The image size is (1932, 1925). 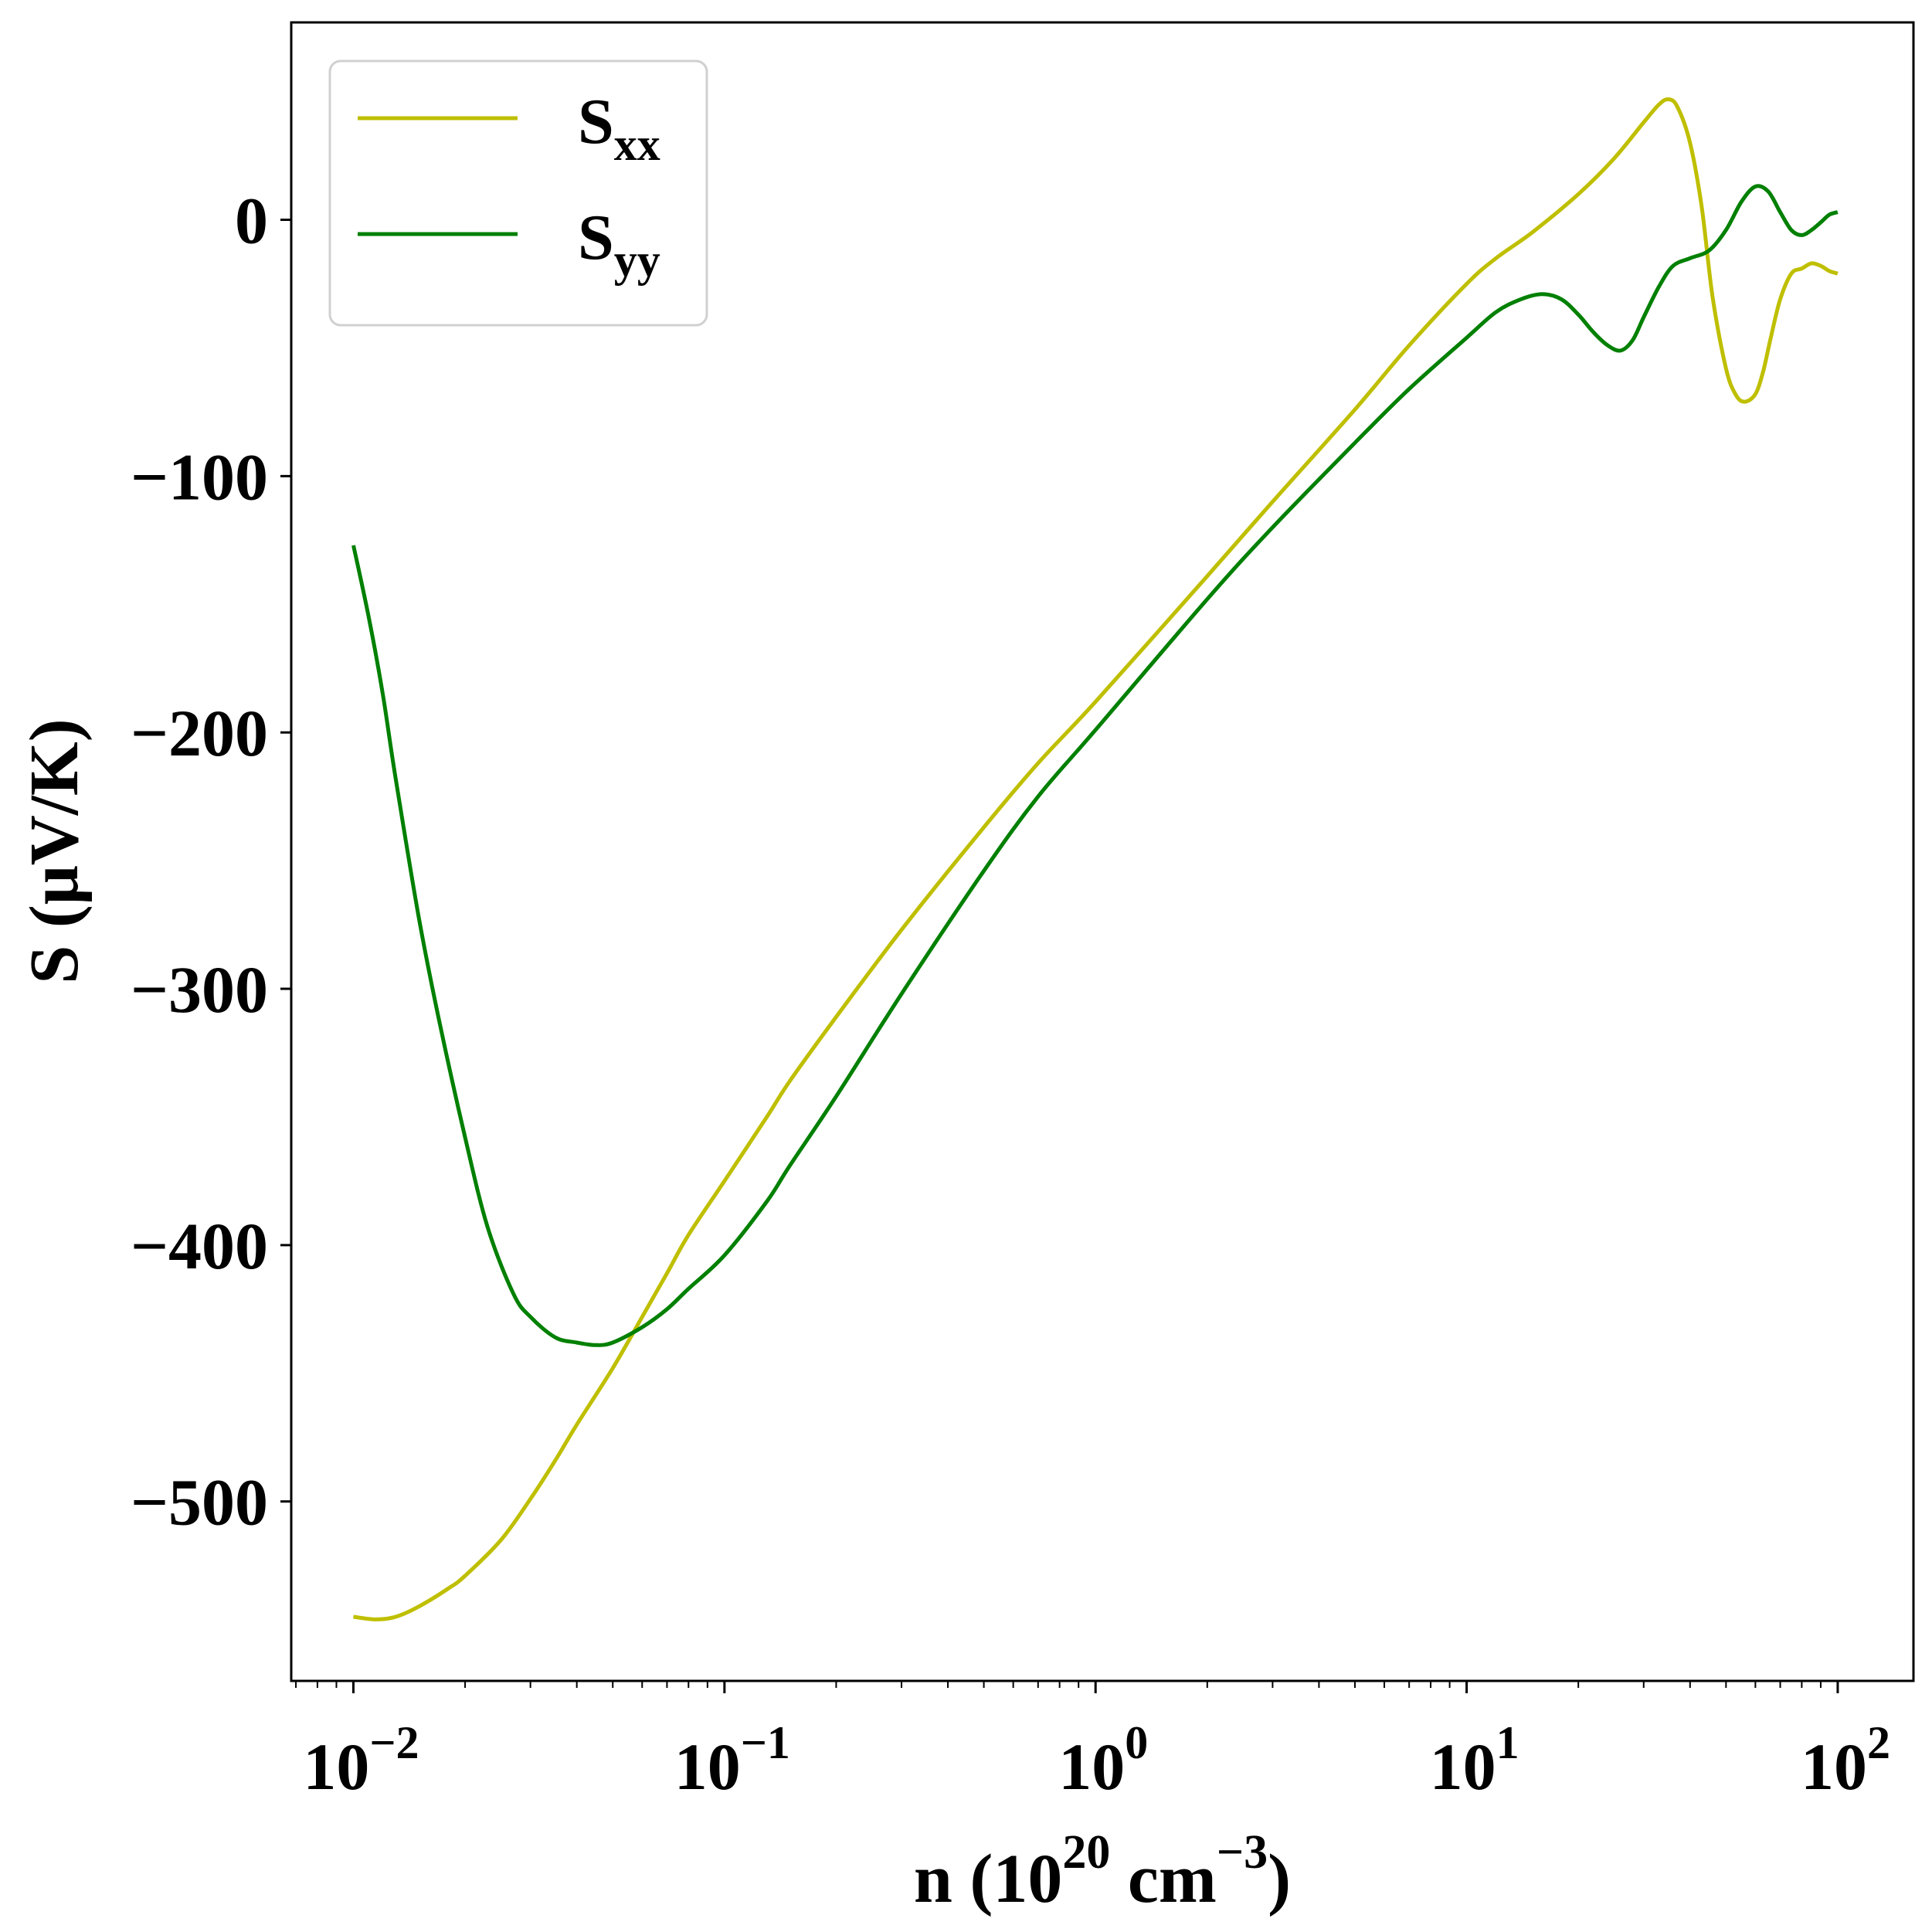 What do you see at coordinates (211, 862) in the screenshot?
I see `y-axis-ticks: 0 −100 −200 −300 −400 −500` at bounding box center [211, 862].